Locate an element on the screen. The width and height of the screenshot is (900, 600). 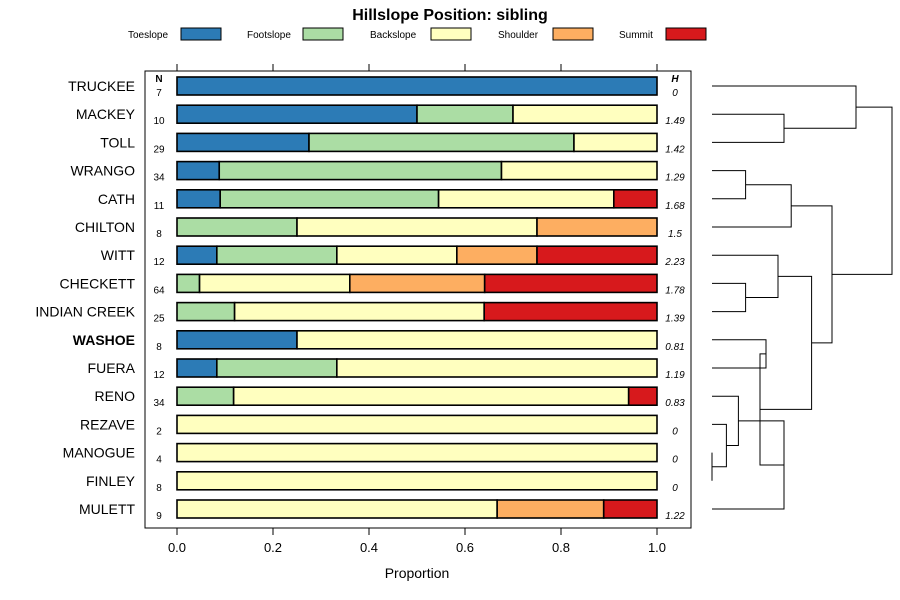
bar-manogue-backslope is located at coordinates (417, 452).